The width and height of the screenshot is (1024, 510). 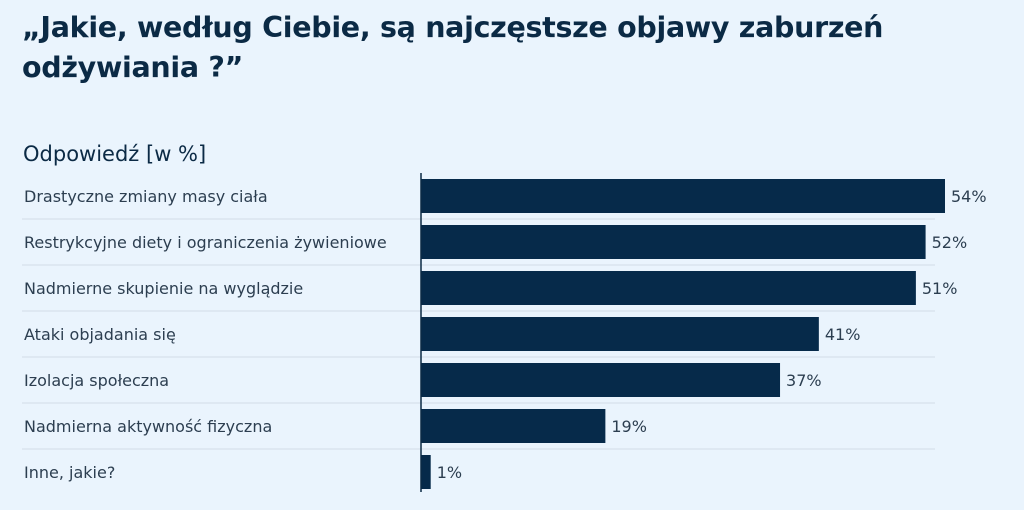 What do you see at coordinates (100, 334) in the screenshot?
I see `category-label: Ataki objadania się` at bounding box center [100, 334].